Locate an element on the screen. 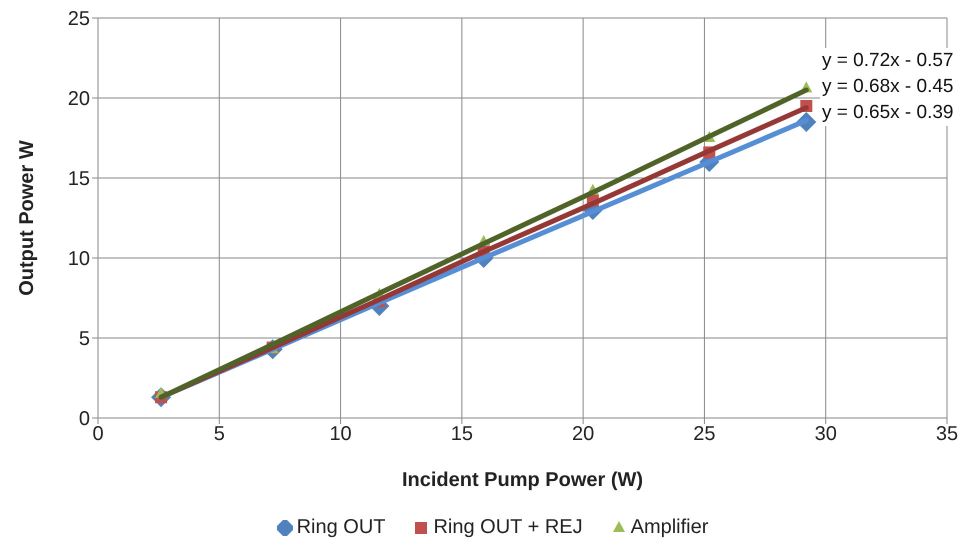 This screenshot has width=969, height=550. x-tick-label: 5 is located at coordinates (219, 434).